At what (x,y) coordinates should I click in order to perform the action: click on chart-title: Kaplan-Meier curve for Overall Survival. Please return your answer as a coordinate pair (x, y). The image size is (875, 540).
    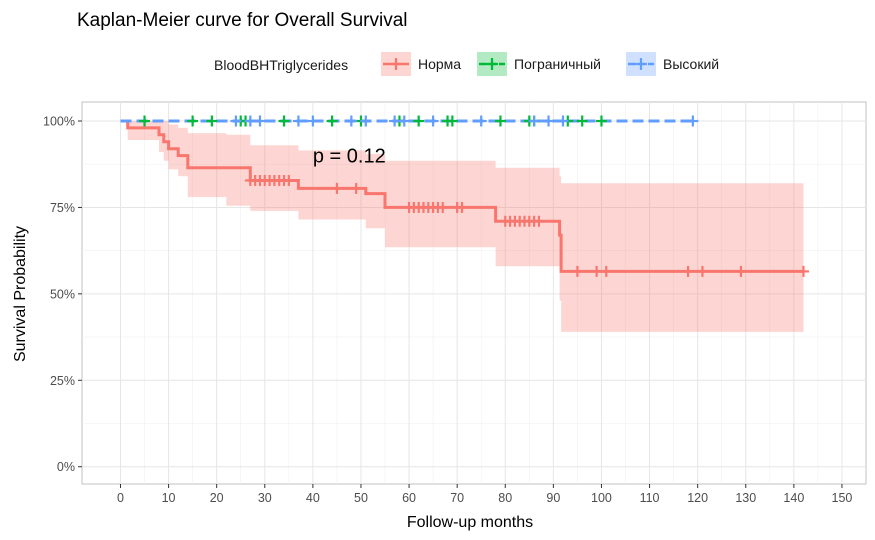
    Looking at the image, I should click on (242, 20).